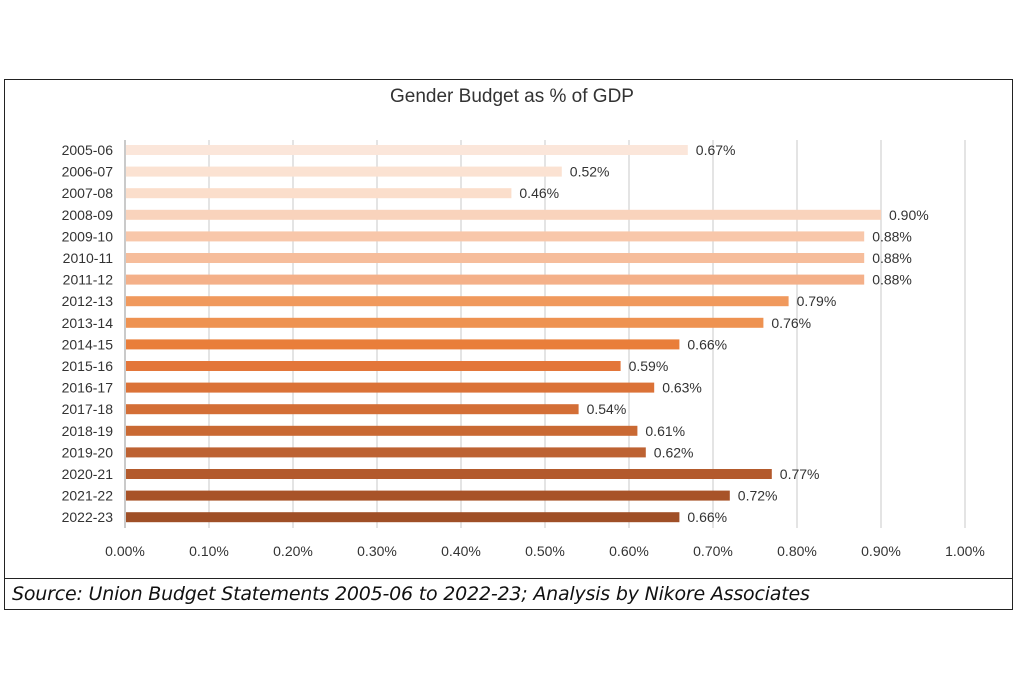  Describe the element at coordinates (590, 172) in the screenshot. I see `value-label: 0.52%` at that location.